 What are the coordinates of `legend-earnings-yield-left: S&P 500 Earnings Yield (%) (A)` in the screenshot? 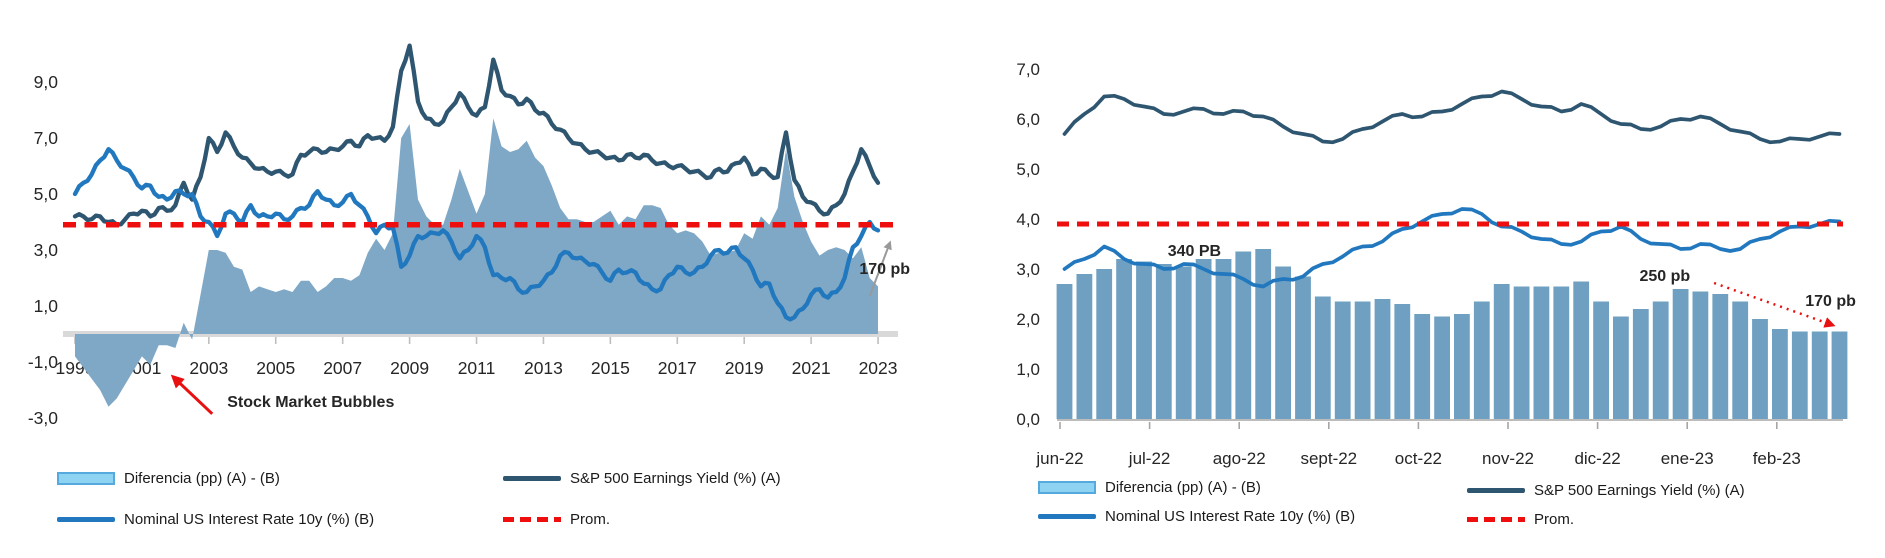 It's located at (642, 478).